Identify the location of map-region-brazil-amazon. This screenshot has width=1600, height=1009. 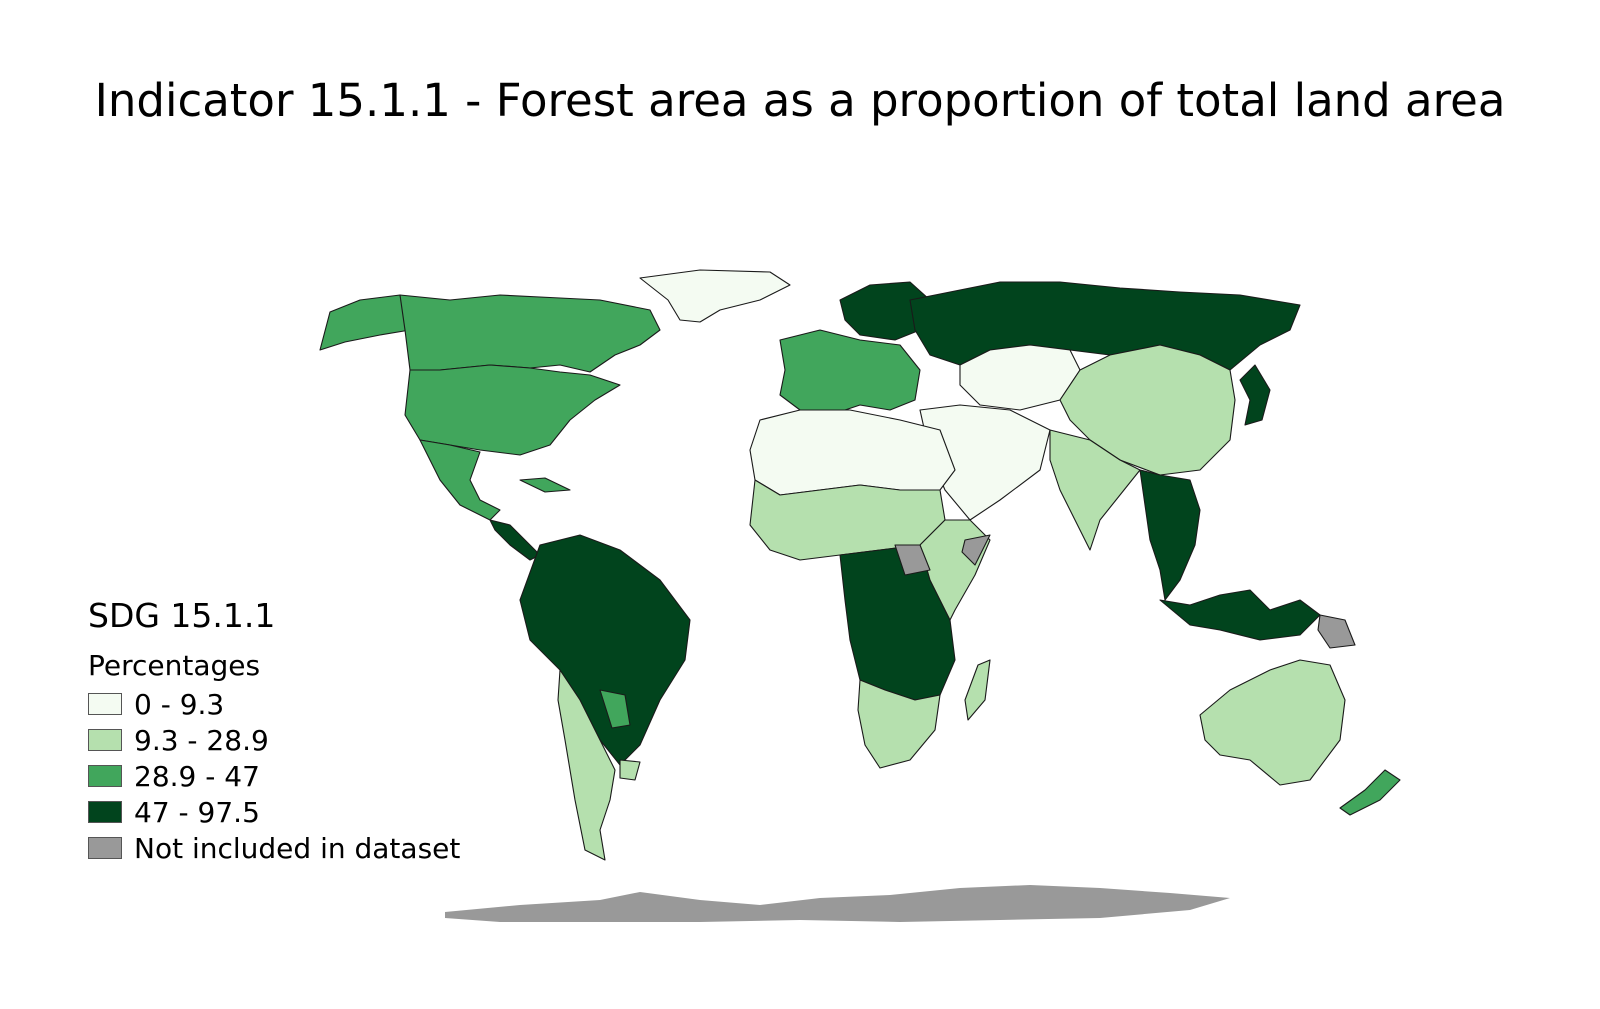
(605, 650).